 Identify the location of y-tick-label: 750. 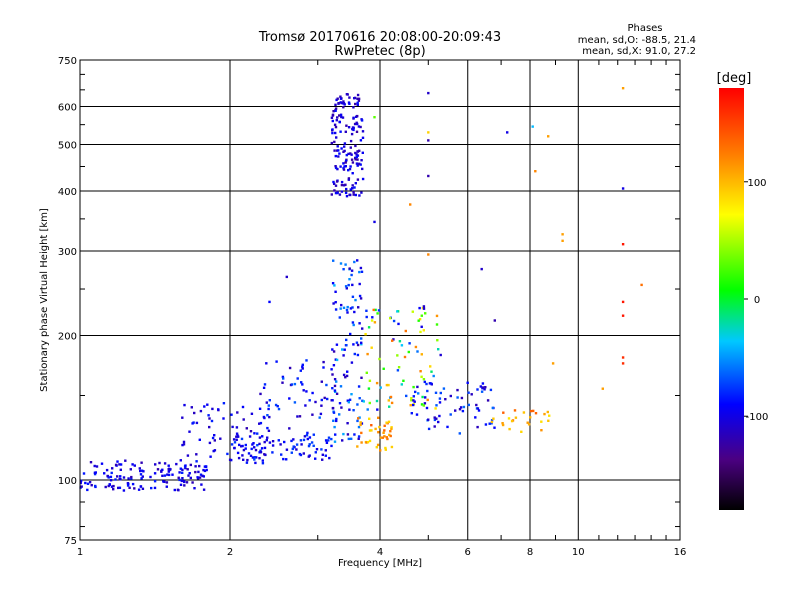
(67, 61).